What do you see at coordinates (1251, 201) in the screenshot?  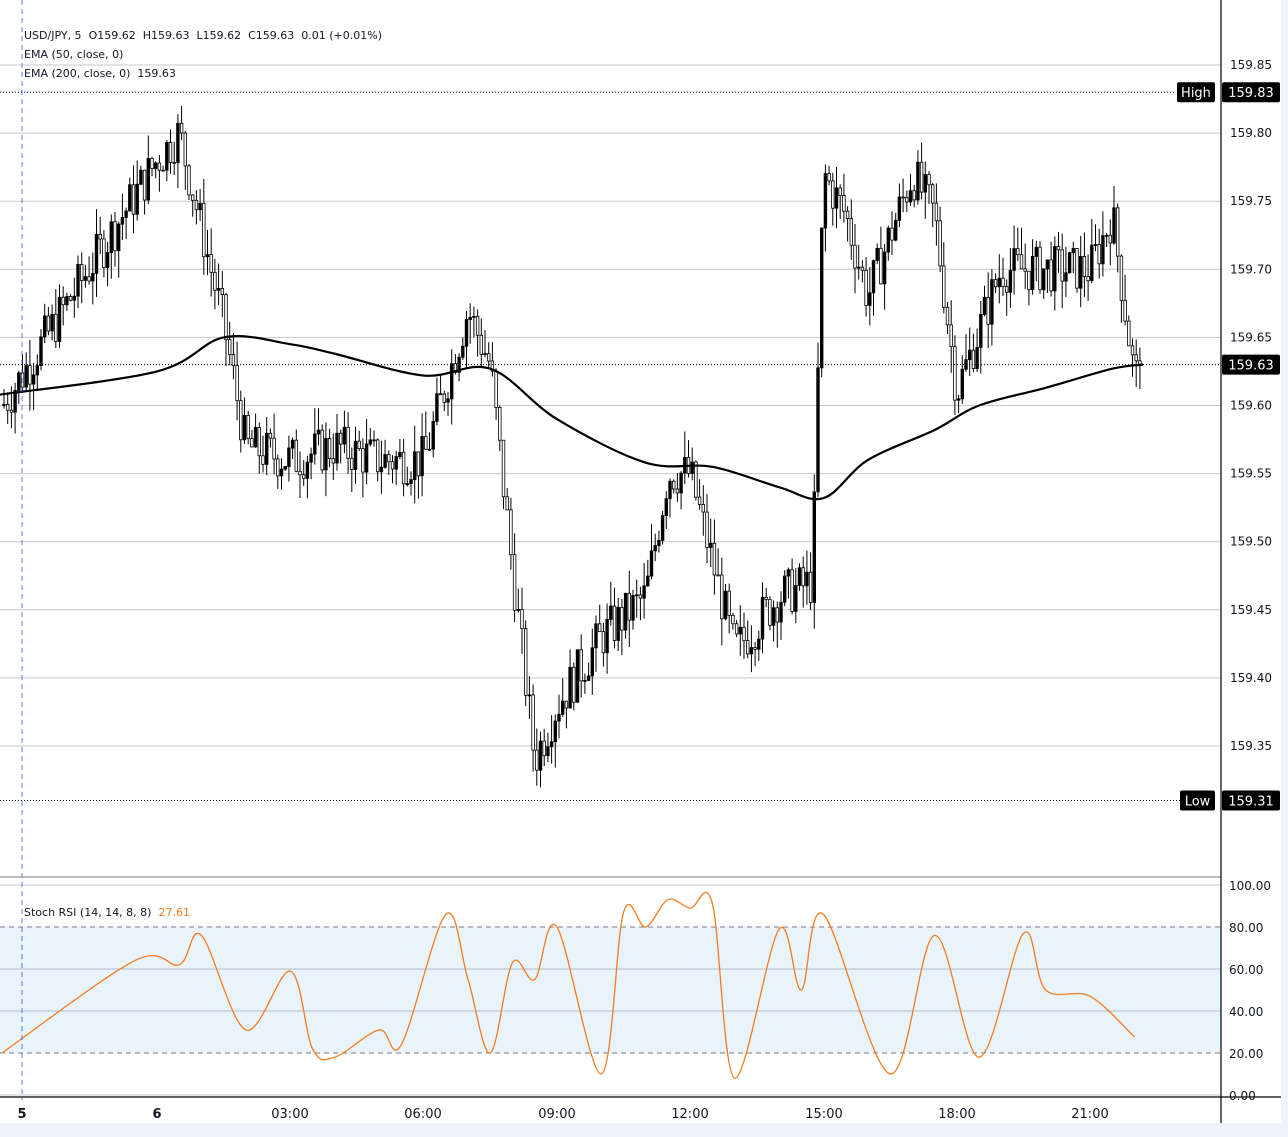 I see `svg-text: 159.75` at bounding box center [1251, 201].